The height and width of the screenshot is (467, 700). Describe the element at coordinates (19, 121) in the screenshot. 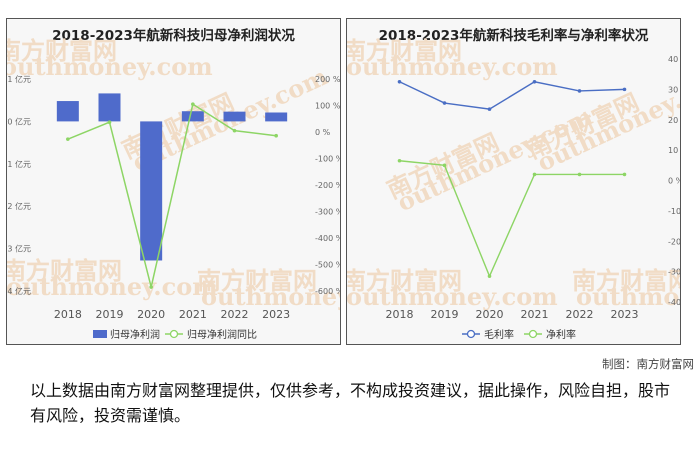

I see `y-tick-left: 0 亿元` at that location.